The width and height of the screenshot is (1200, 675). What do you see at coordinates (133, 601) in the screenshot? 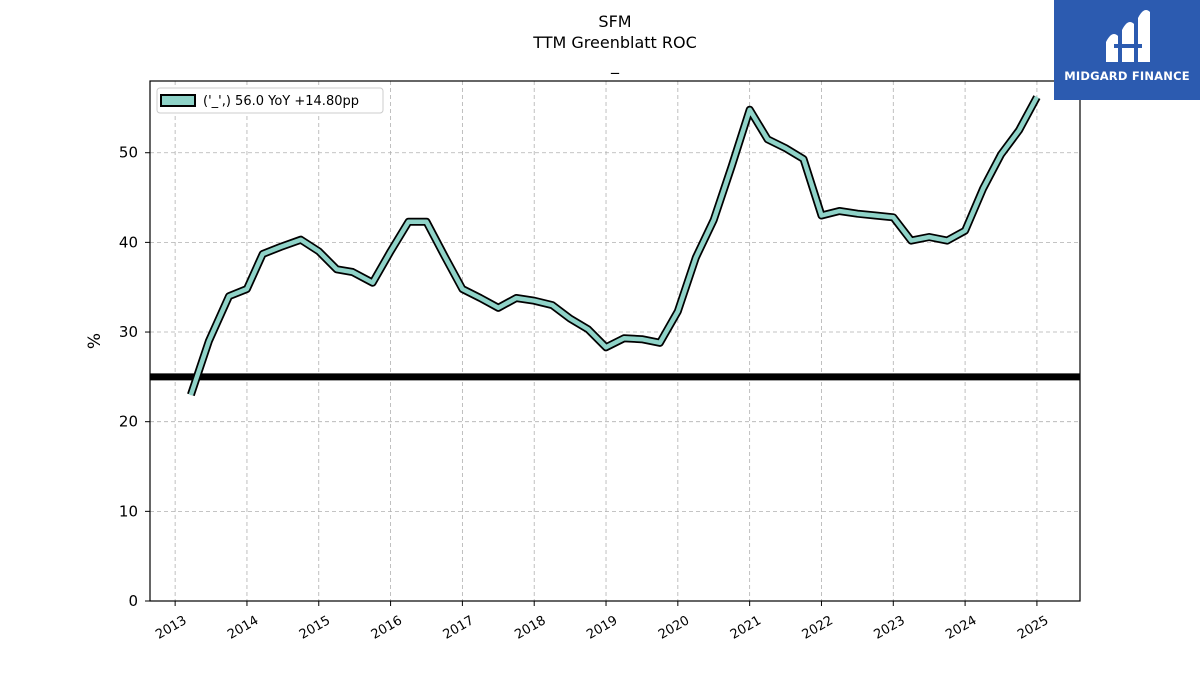
I see `y-tick-label: 0` at bounding box center [133, 601].